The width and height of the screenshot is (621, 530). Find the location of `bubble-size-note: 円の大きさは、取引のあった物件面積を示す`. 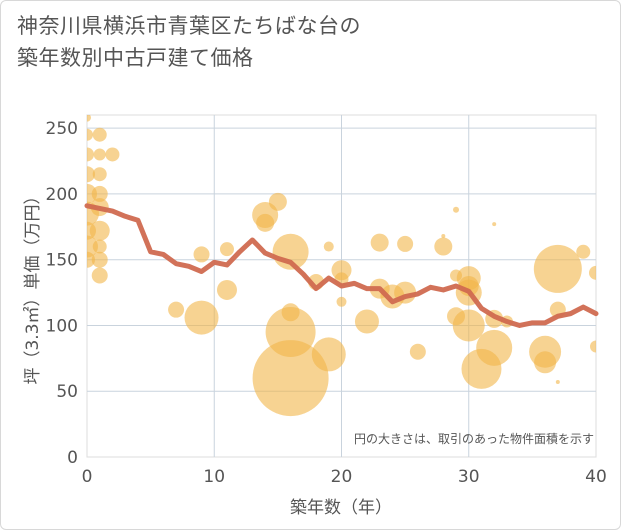

bubble-size-note: 円の大きさは、取引のあった物件面積を示す is located at coordinates (474, 438).